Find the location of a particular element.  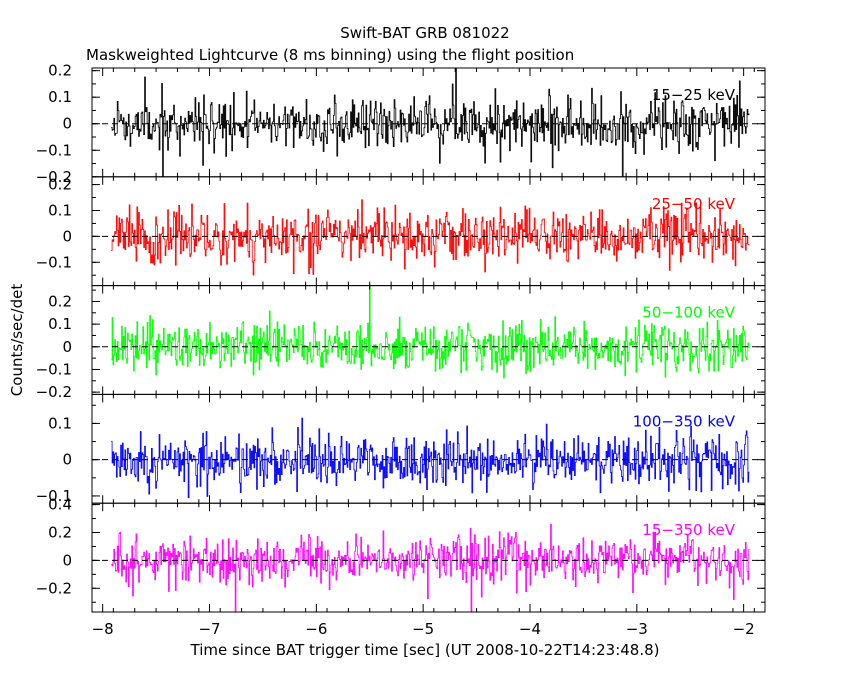

y-tick-label-4-2: 0 is located at coordinates (67, 460).